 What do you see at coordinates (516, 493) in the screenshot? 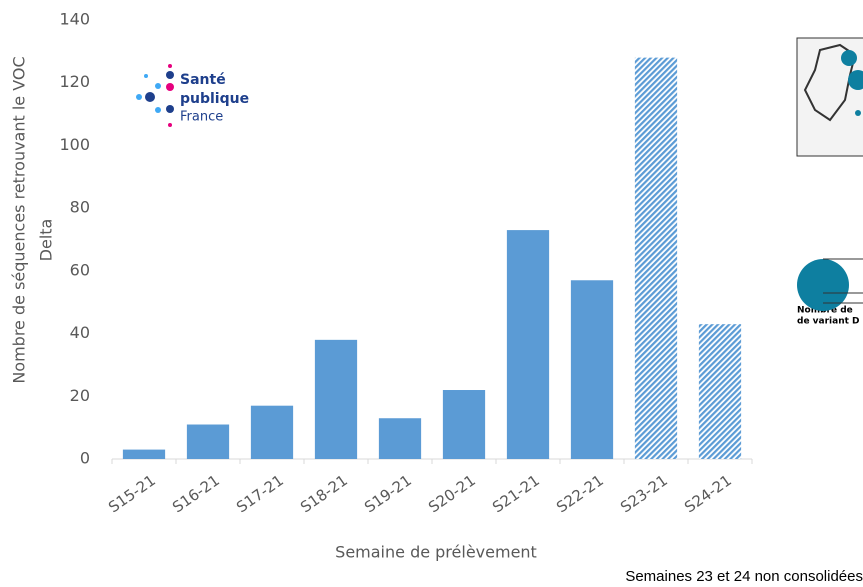
I see `x-tick-label: S21-21` at bounding box center [516, 493].